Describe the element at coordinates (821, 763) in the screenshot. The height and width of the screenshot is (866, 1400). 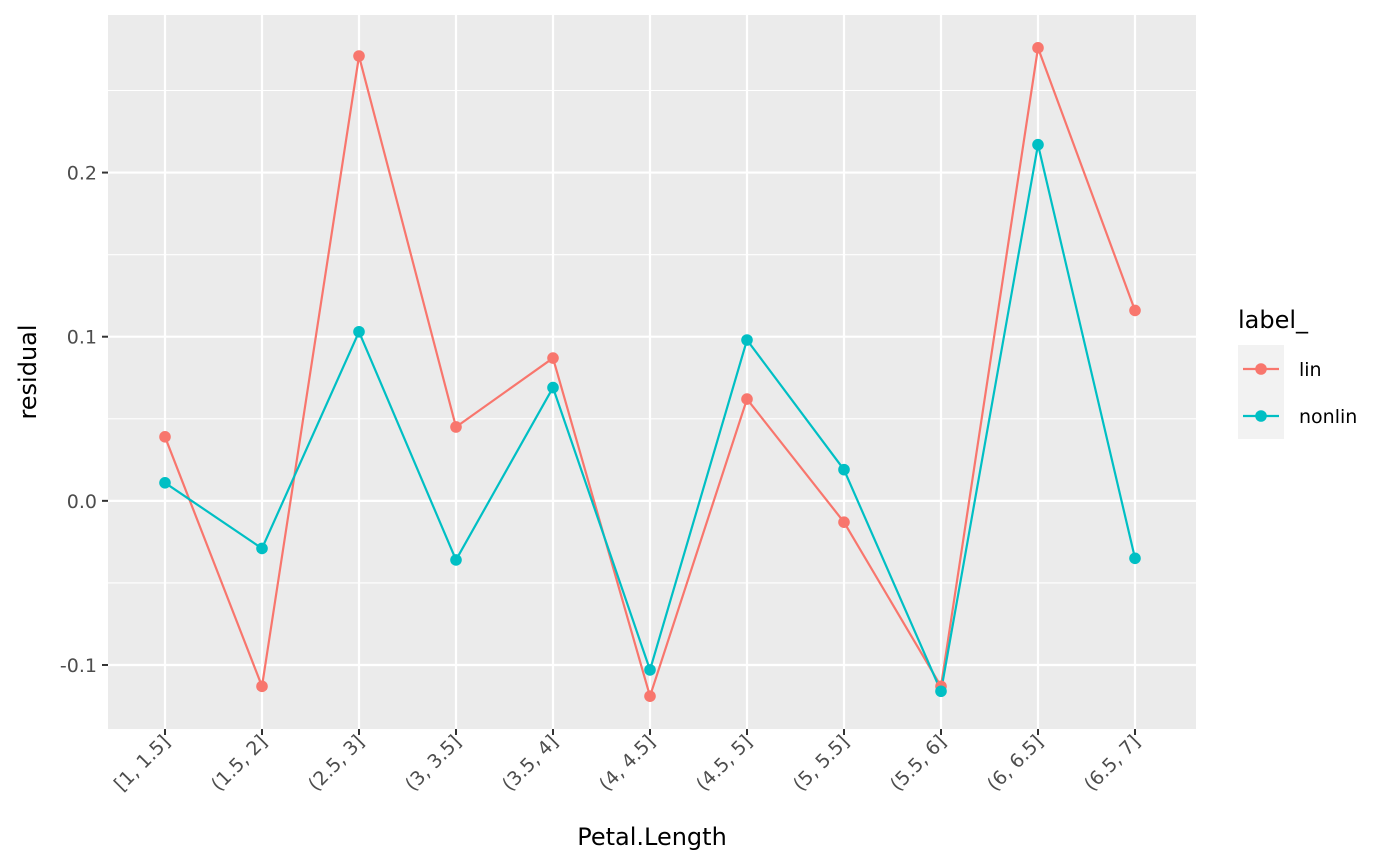
I see `x-tick-label: (5, 5.5]` at that location.